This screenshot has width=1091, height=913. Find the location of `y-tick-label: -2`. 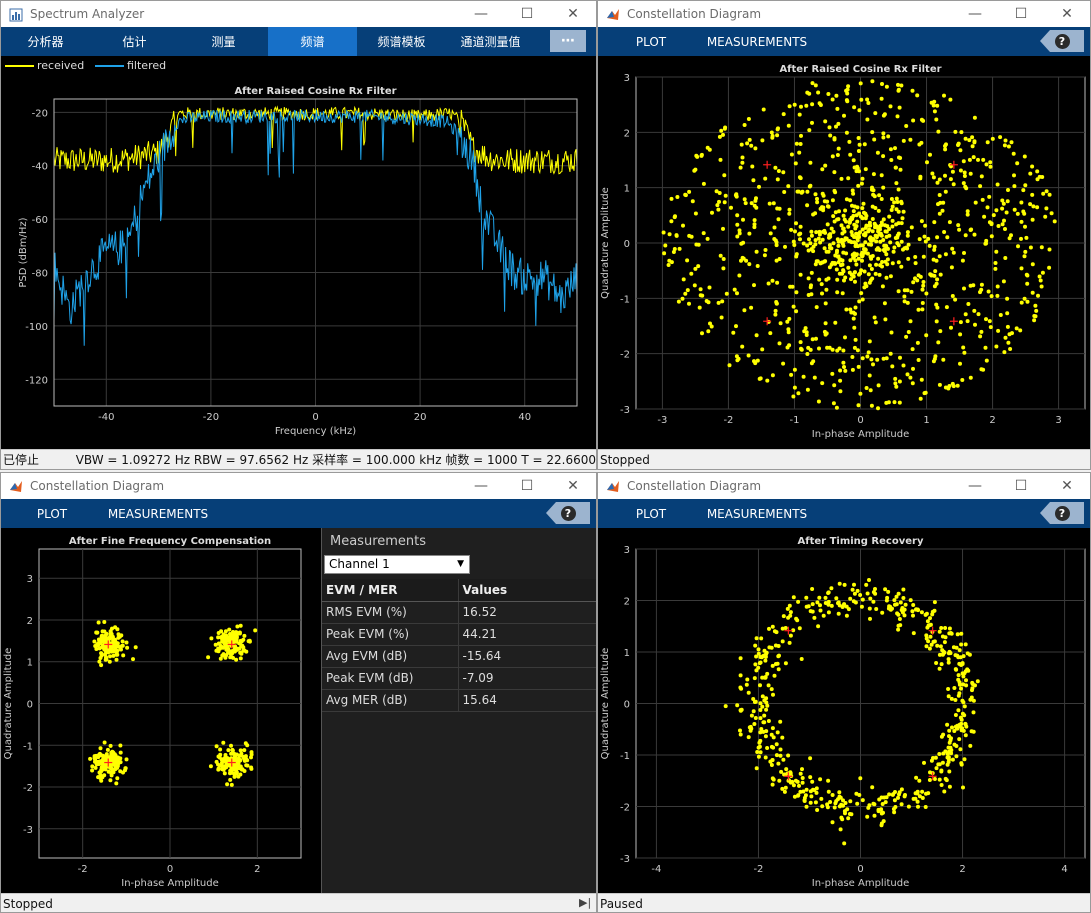

y-tick-label: -2 is located at coordinates (625, 808).